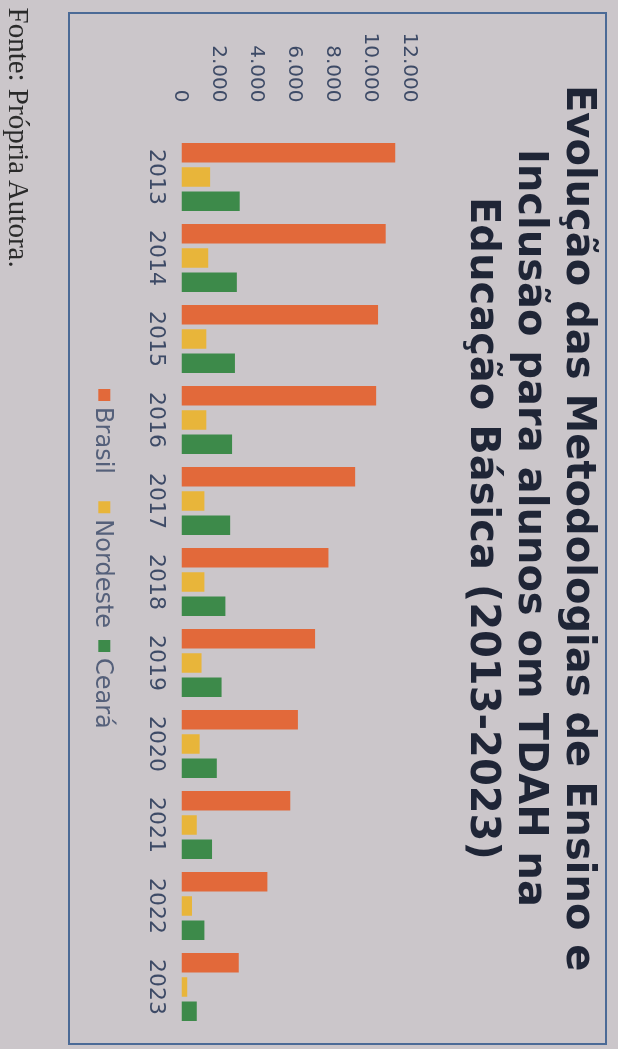 The height and width of the screenshot is (1049, 618). Describe the element at coordinates (157, 420) in the screenshot. I see `y-tick-label: 2016` at that location.